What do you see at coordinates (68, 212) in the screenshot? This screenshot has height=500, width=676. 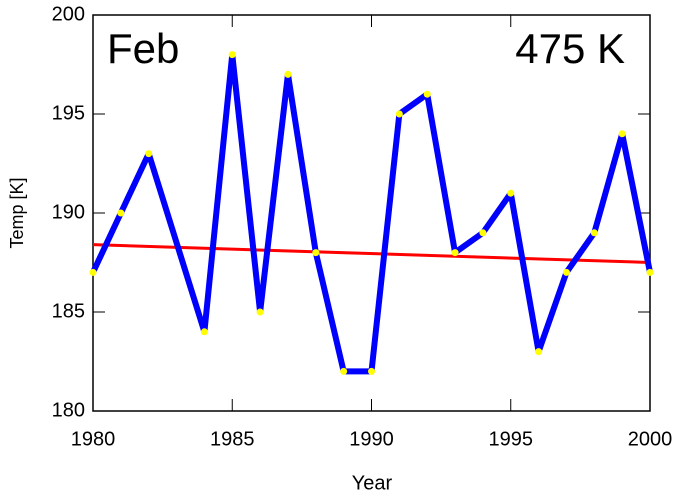 I see `y-tick-label: 190` at bounding box center [68, 212].